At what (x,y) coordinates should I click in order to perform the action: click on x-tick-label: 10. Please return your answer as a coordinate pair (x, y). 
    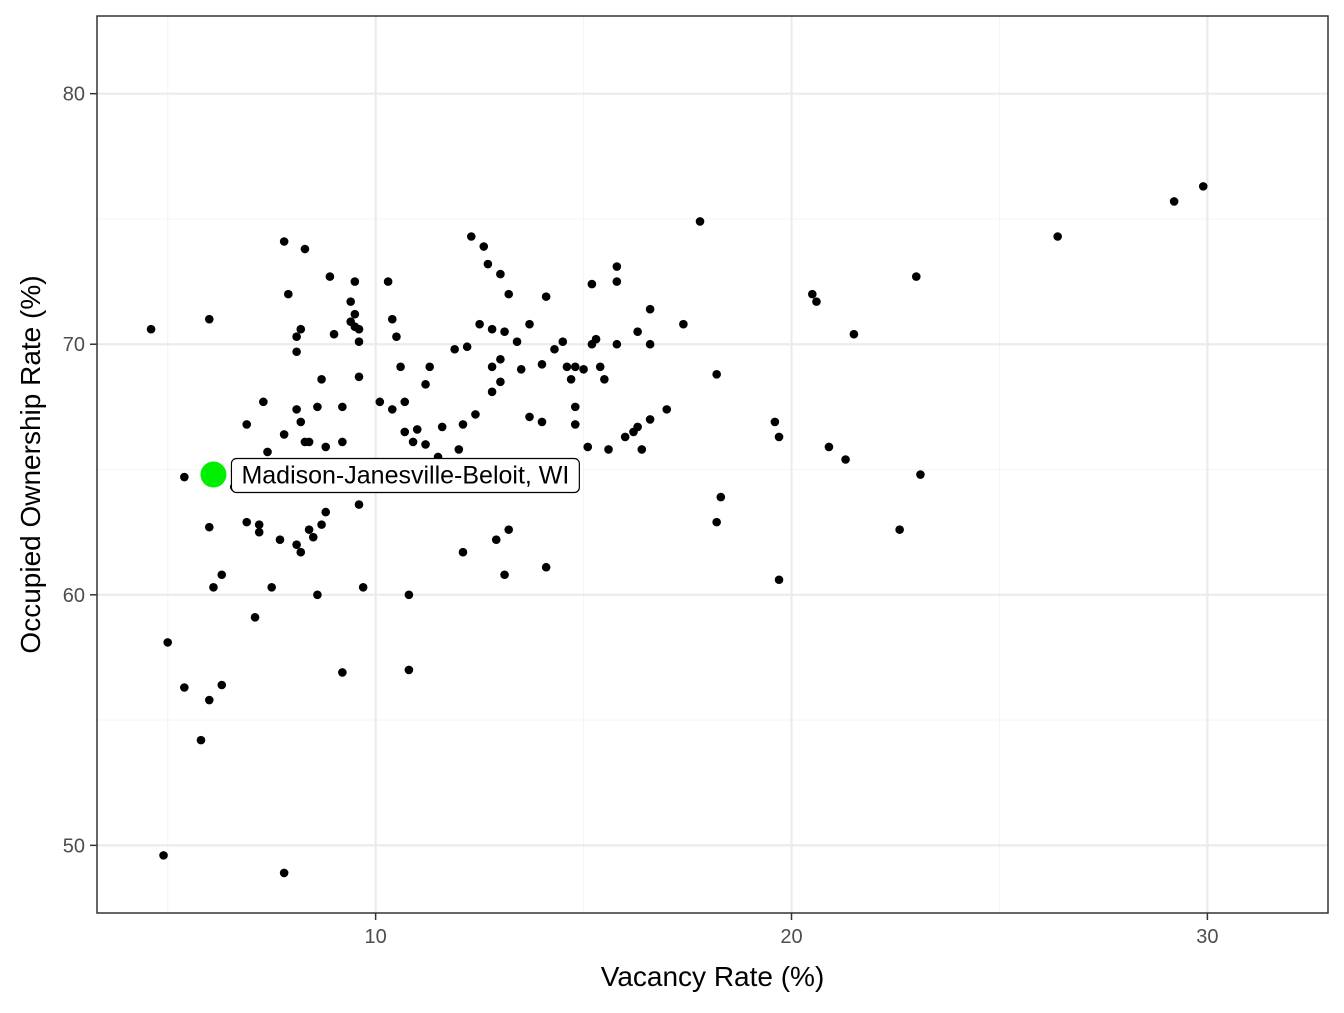
    Looking at the image, I should click on (376, 937).